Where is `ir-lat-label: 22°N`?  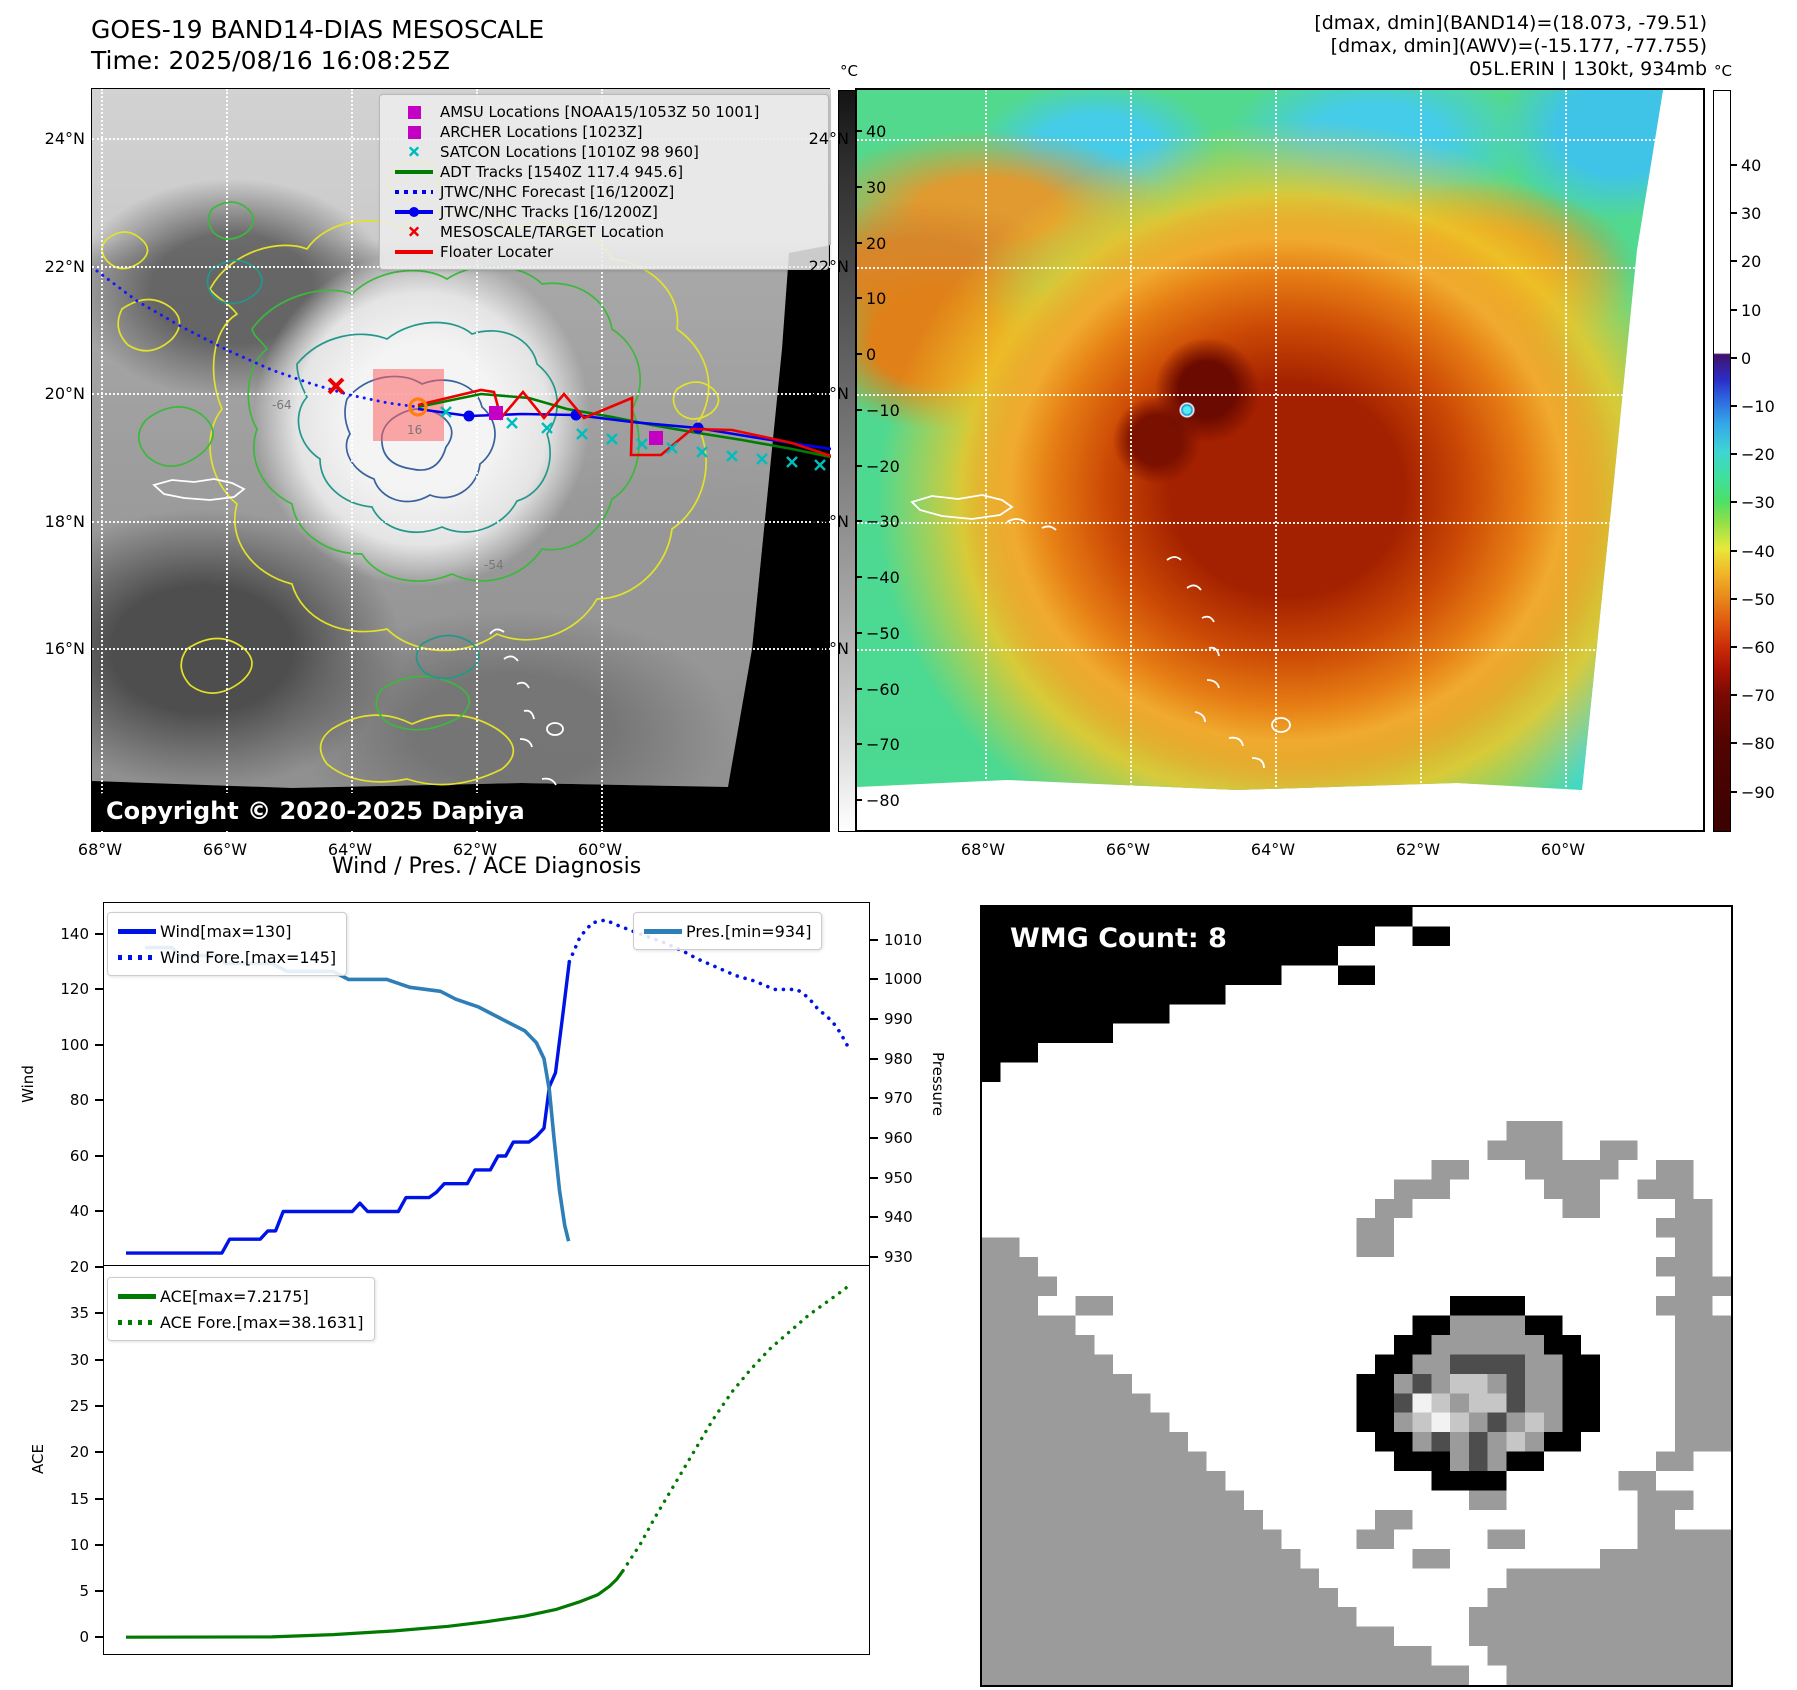
ir-lat-label: 22°N is located at coordinates (828, 266).